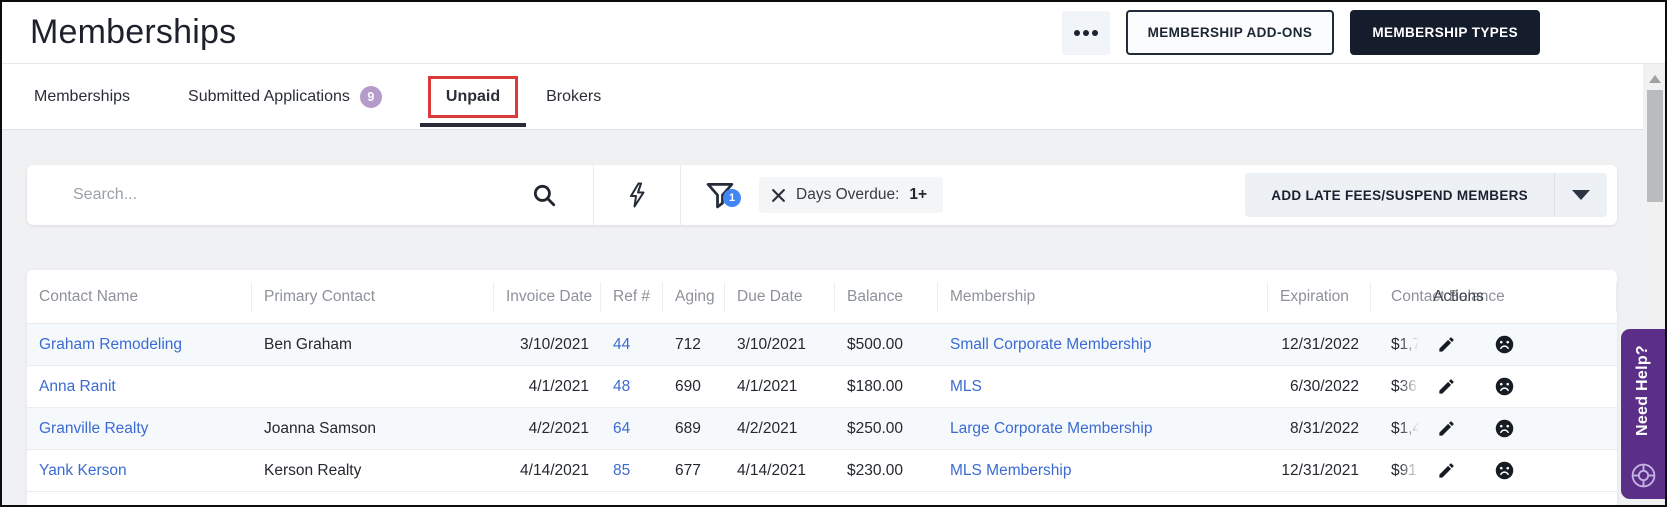  What do you see at coordinates (875, 386) in the screenshot?
I see `balance-cell: $180.00` at bounding box center [875, 386].